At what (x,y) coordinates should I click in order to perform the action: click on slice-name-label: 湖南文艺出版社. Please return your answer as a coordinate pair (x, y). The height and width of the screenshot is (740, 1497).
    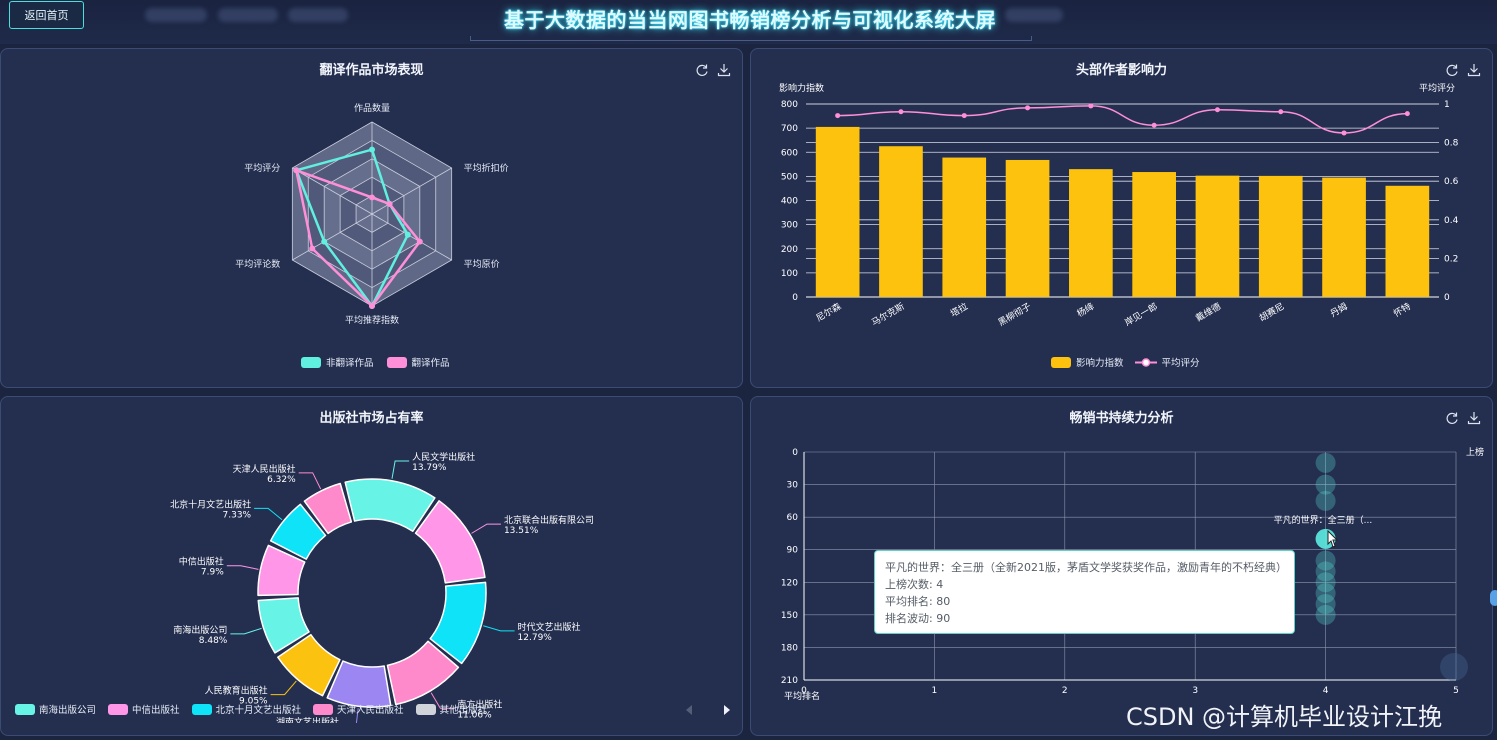
    Looking at the image, I should click on (307, 719).